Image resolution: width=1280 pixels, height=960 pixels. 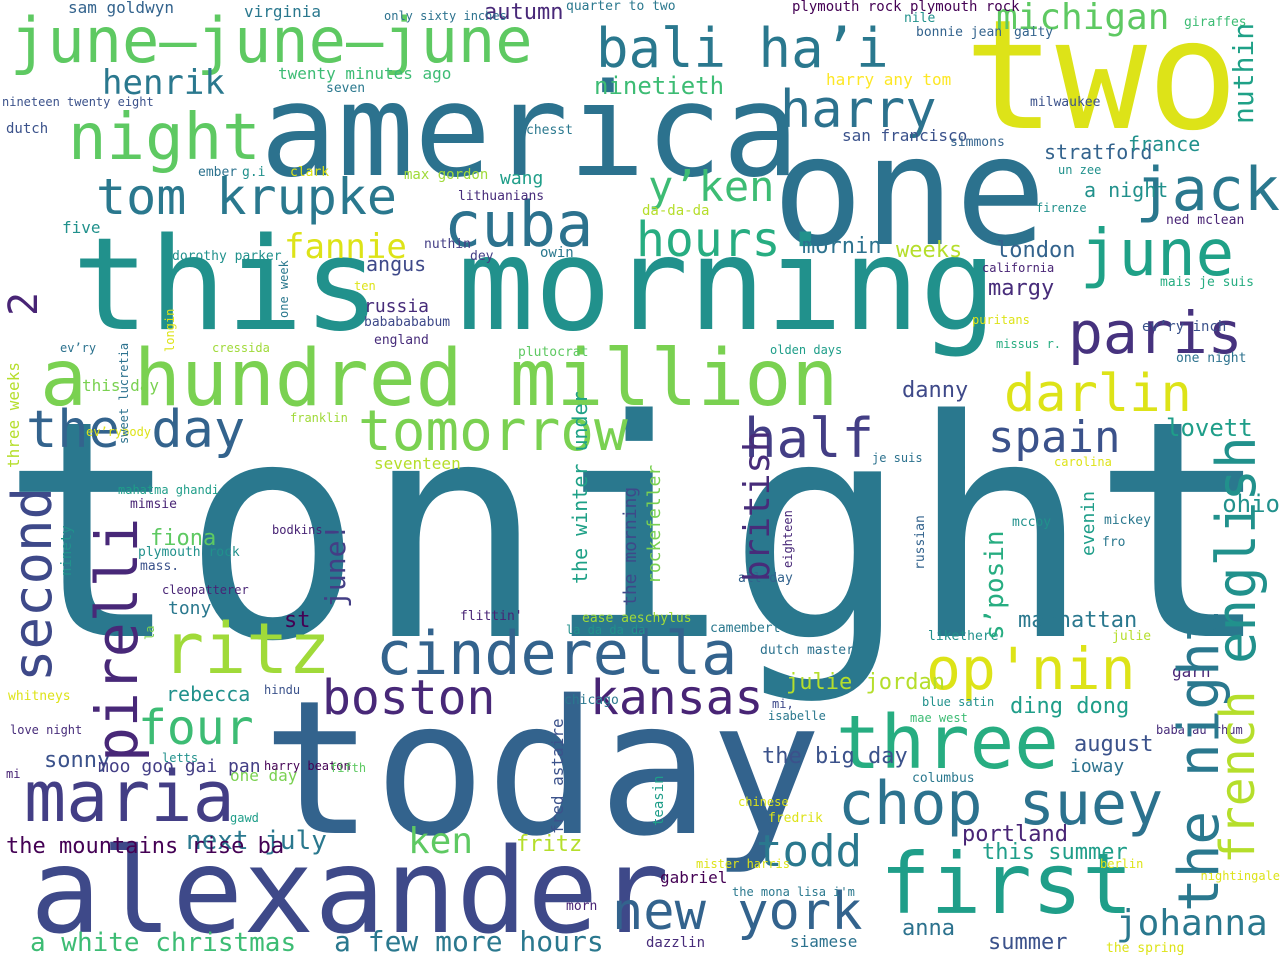 What do you see at coordinates (743, 864) in the screenshot?
I see `word-berlin: mister harris` at bounding box center [743, 864].